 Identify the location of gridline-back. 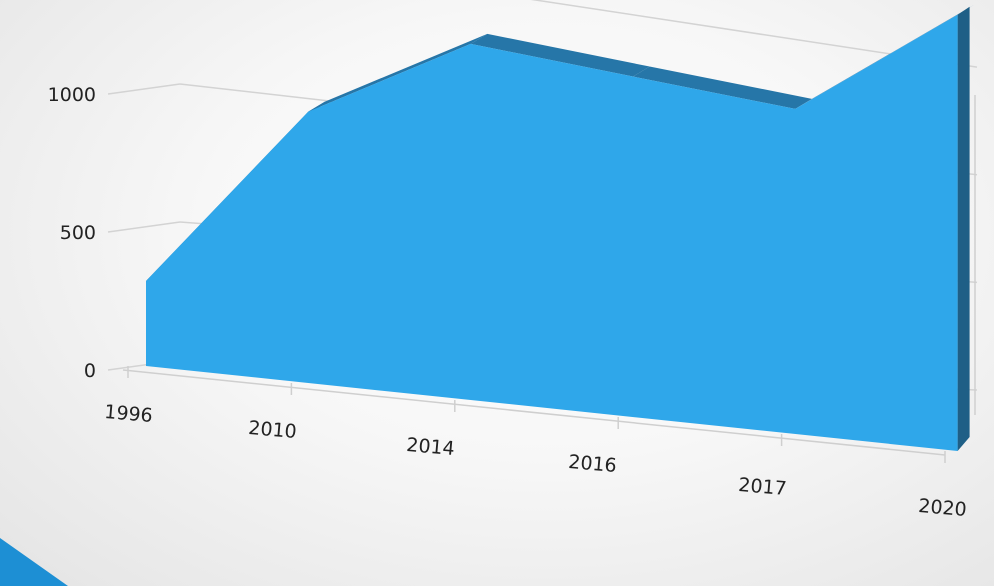
(754, 34).